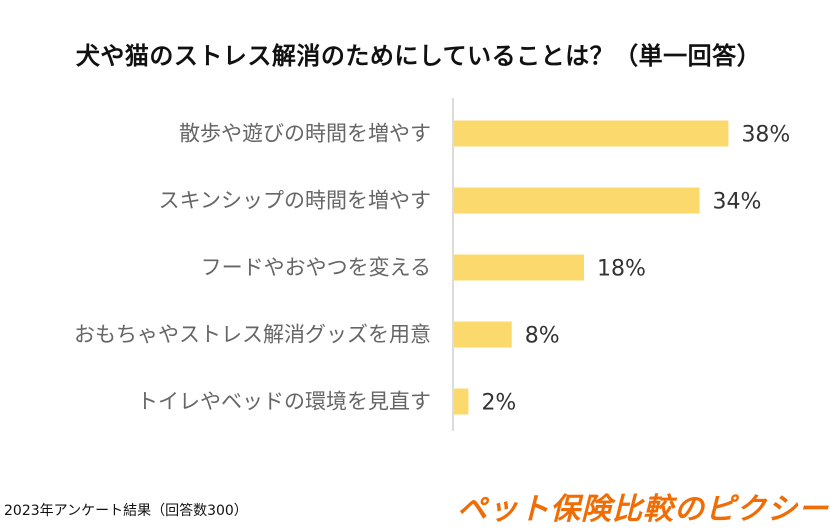  I want to click on category-label: おもちゃやストレス解消グッズを用意, so click(252, 335).